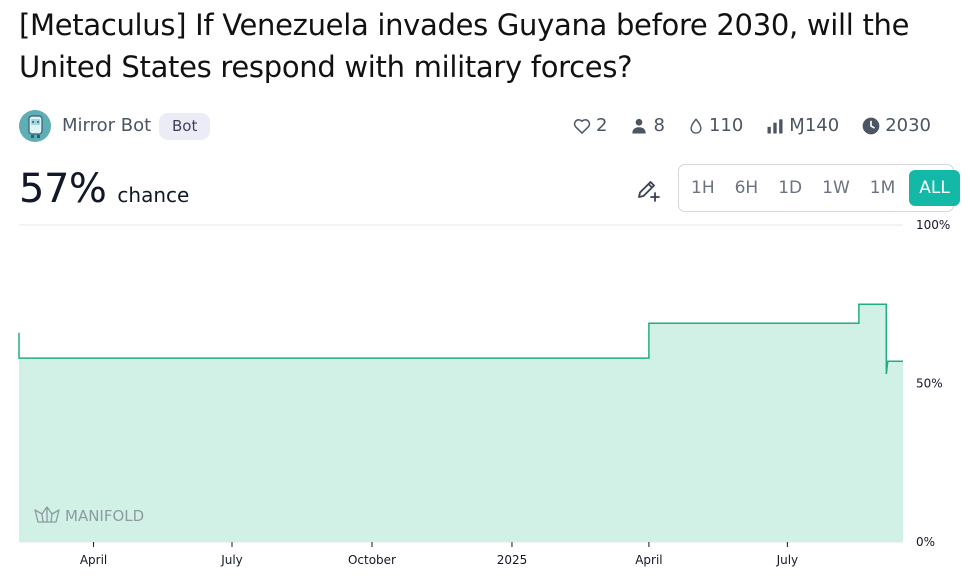  What do you see at coordinates (934, 188) in the screenshot?
I see `range-all-button: ALL` at bounding box center [934, 188].